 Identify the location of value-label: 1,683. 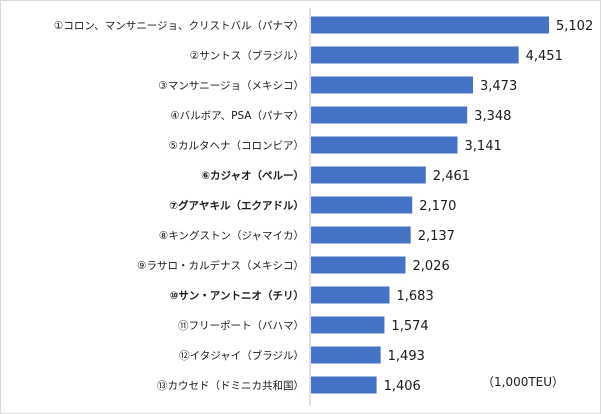
(415, 296).